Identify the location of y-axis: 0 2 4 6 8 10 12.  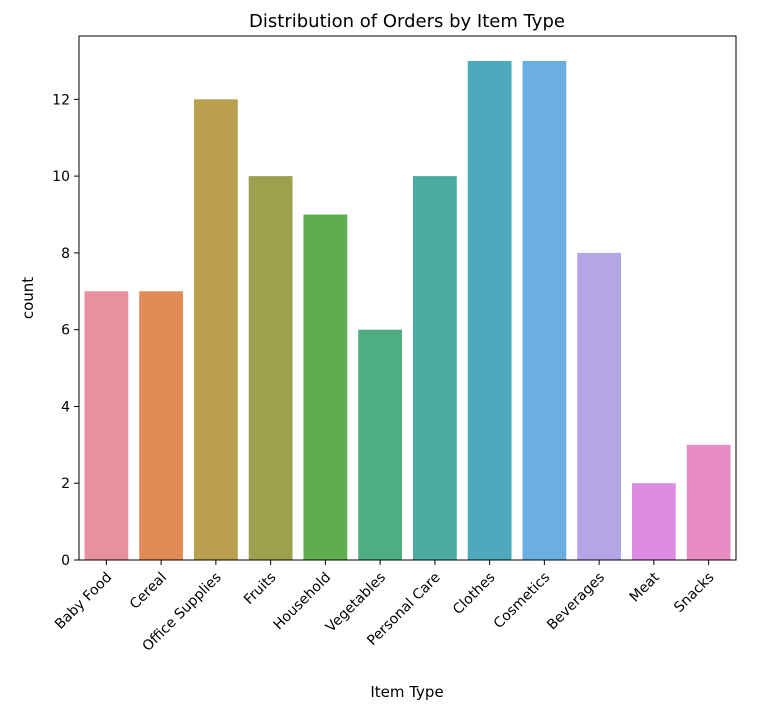
(65, 330).